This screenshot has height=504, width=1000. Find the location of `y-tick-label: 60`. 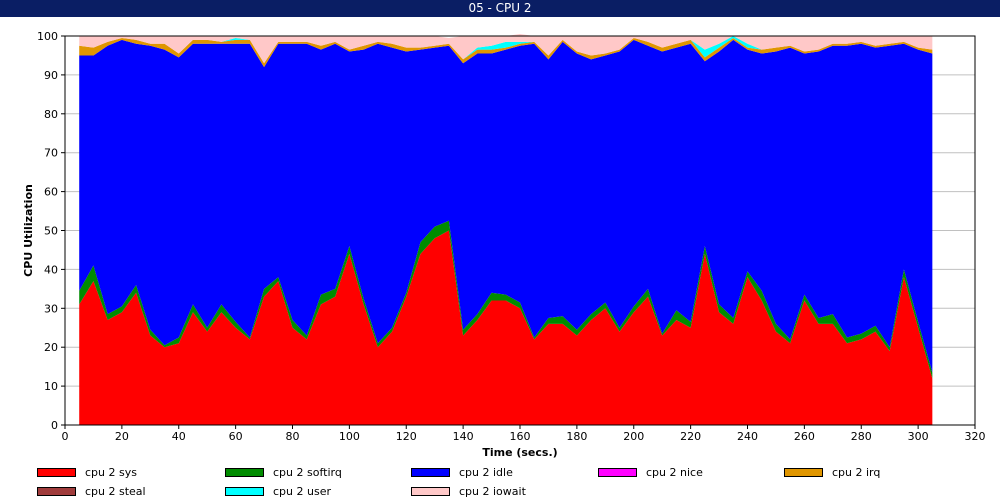

y-tick-label: 60 is located at coordinates (51, 192).